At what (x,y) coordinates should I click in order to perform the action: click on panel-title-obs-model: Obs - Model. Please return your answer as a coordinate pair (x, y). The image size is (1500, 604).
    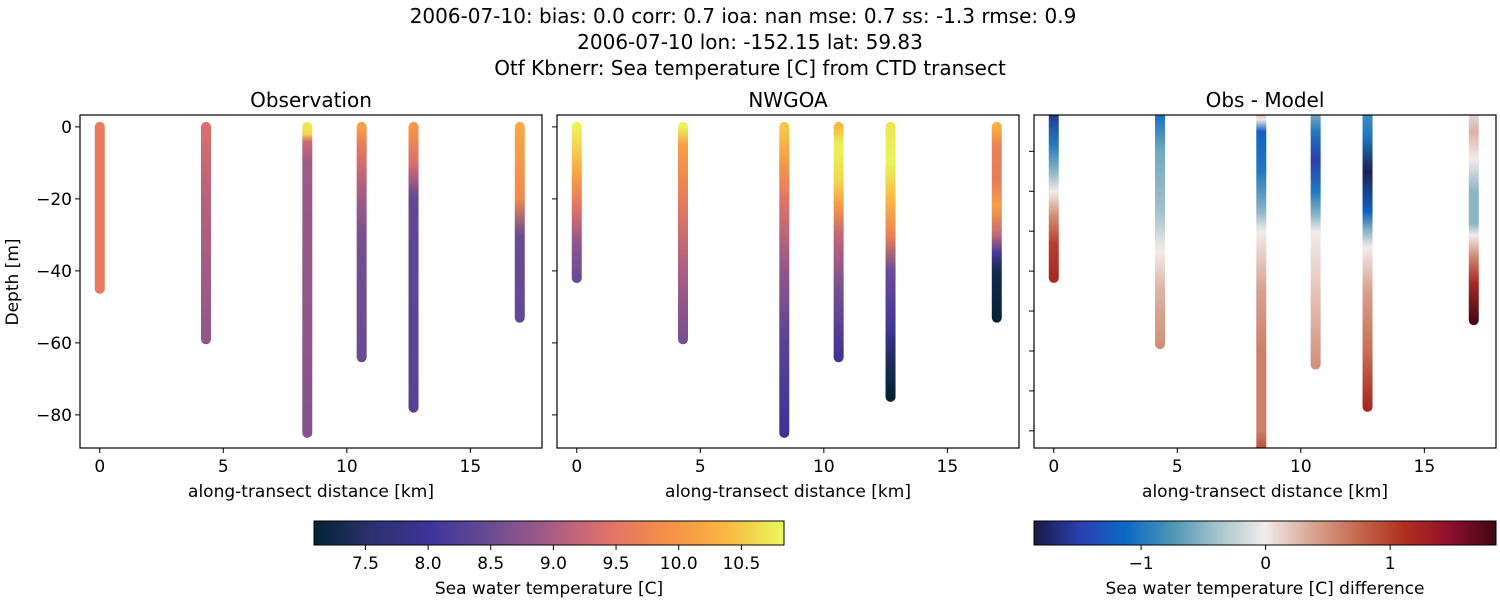
    Looking at the image, I should click on (1265, 100).